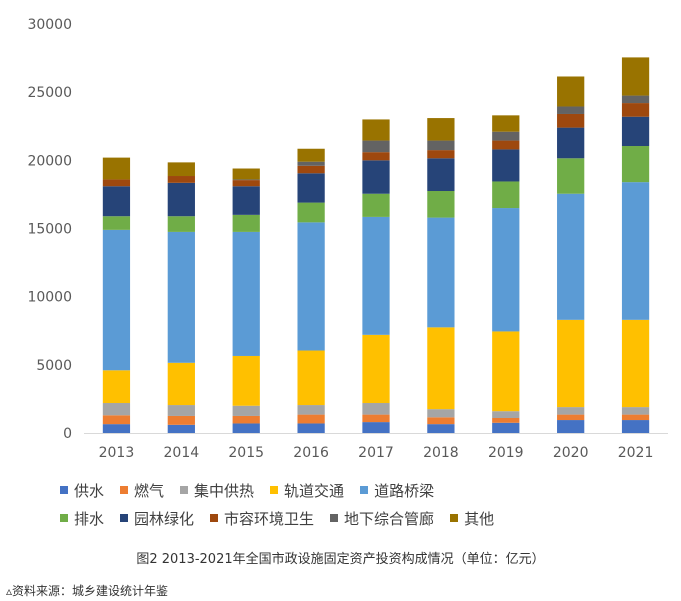 This screenshot has width=681, height=601. I want to click on legend-label: 燃气, so click(149, 490).